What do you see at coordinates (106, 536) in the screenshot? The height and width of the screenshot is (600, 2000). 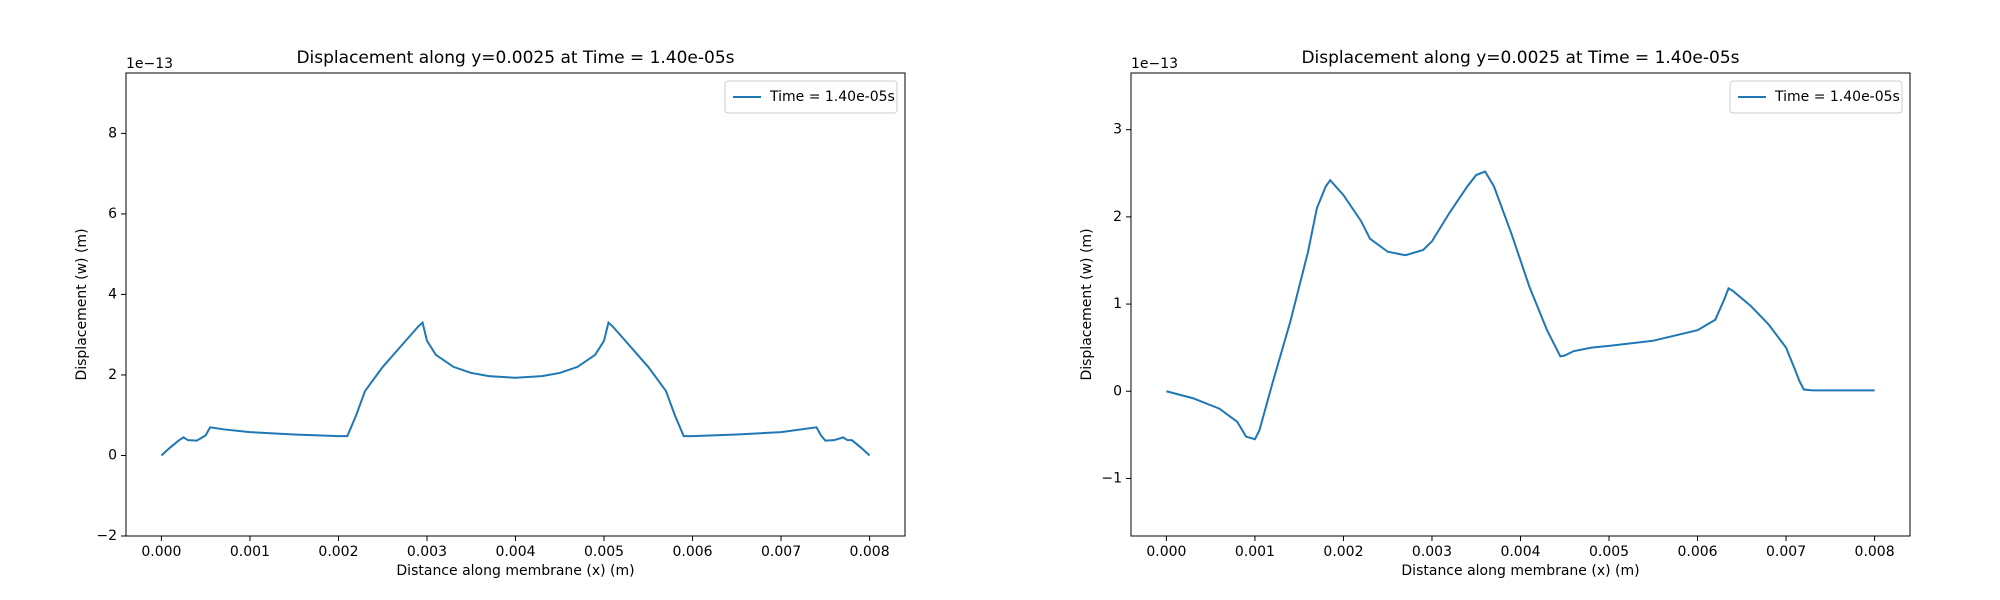 I see `y-tick-label: −2` at bounding box center [106, 536].